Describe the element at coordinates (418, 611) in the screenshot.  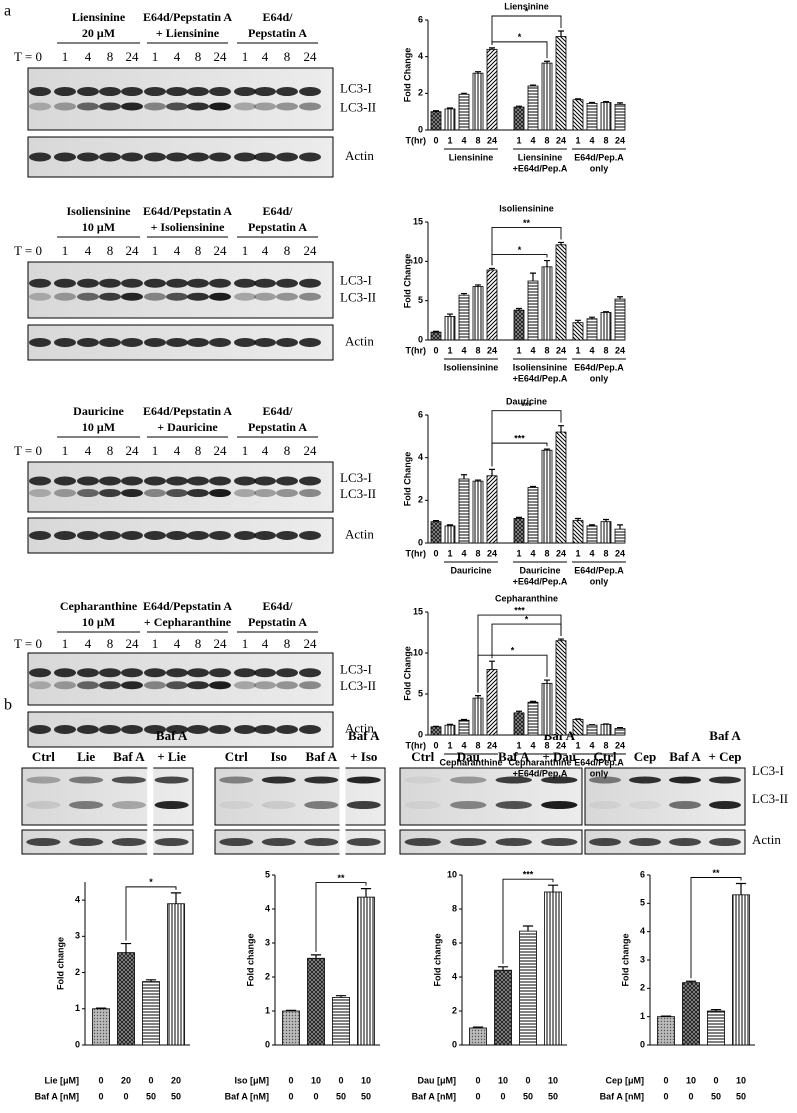
I see `y-tick-label: 15` at that location.